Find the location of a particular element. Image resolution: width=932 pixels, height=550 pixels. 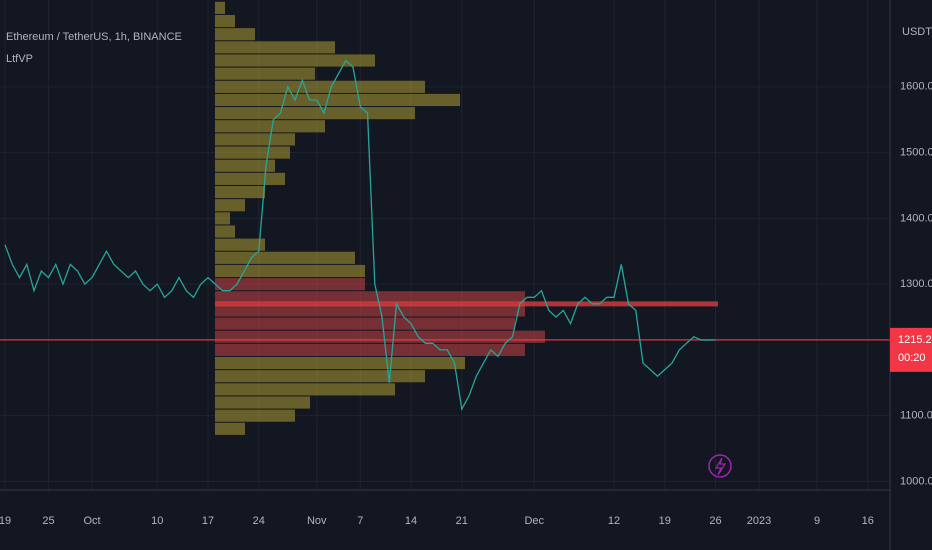

x-tick-label: Dec is located at coordinates (534, 521).